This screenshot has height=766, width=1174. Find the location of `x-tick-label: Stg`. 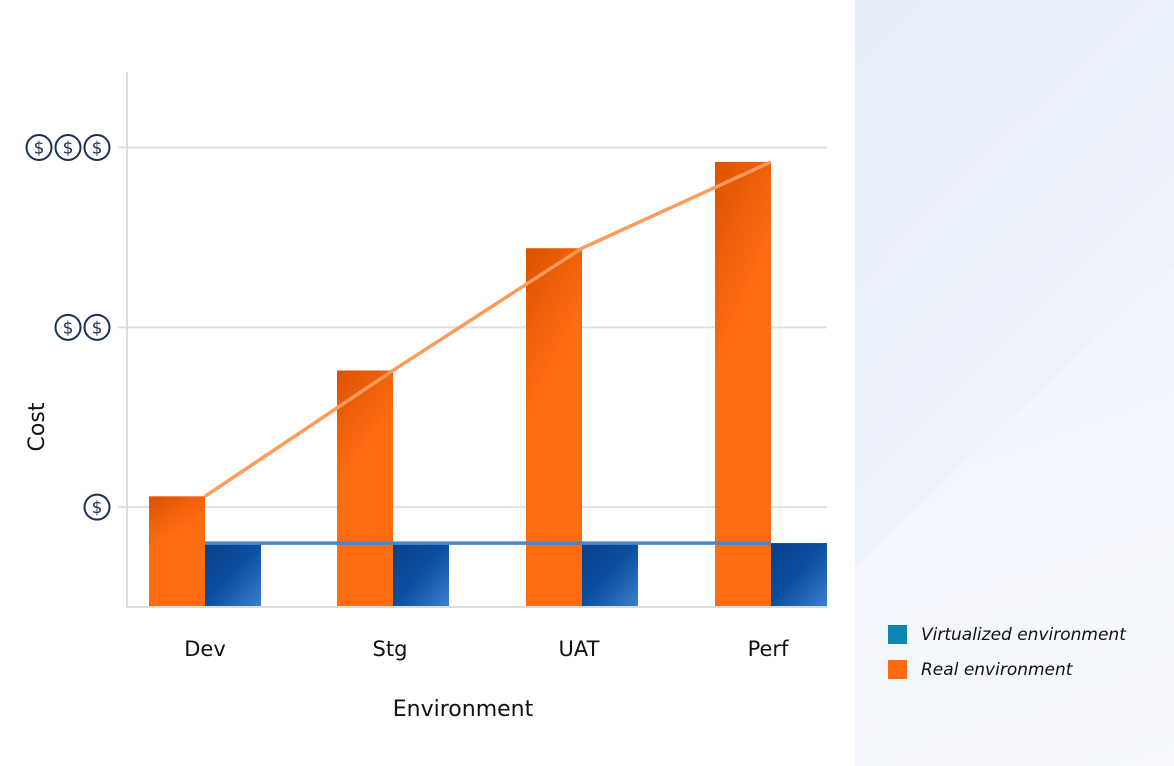

x-tick-label: Stg is located at coordinates (390, 649).